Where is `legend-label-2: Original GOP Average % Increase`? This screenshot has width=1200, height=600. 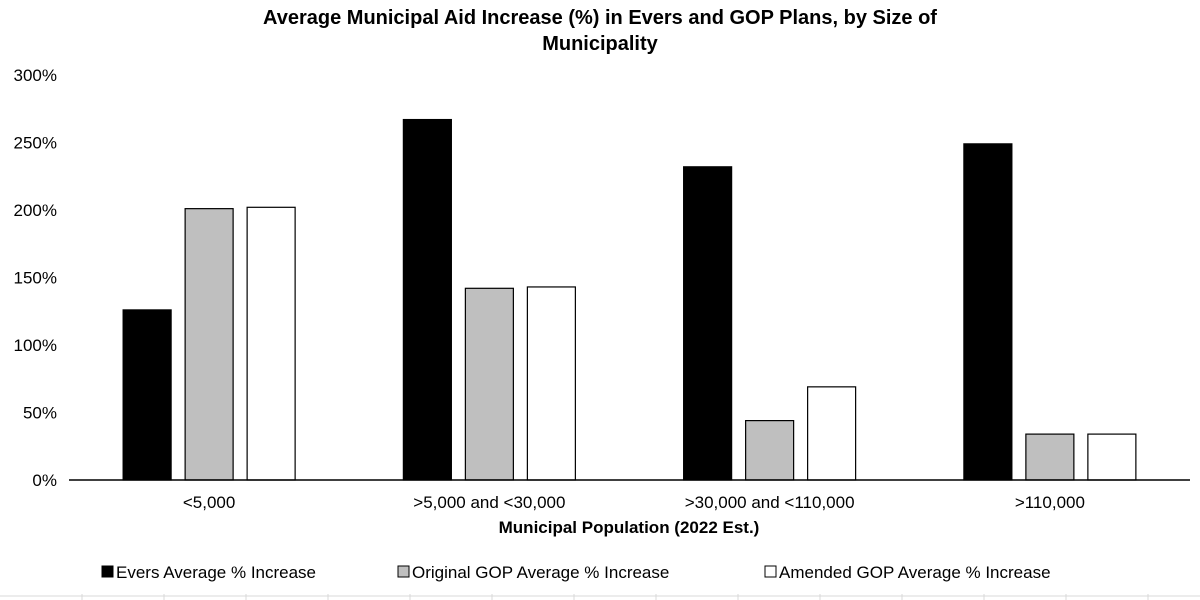 legend-label-2: Original GOP Average % Increase is located at coordinates (540, 572).